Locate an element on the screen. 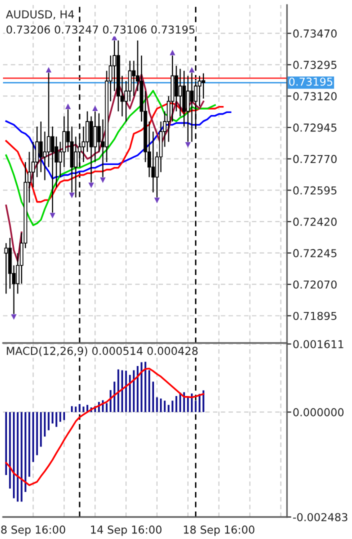 The image size is (352, 539). y-tick-label: 0.72945 is located at coordinates (314, 128).